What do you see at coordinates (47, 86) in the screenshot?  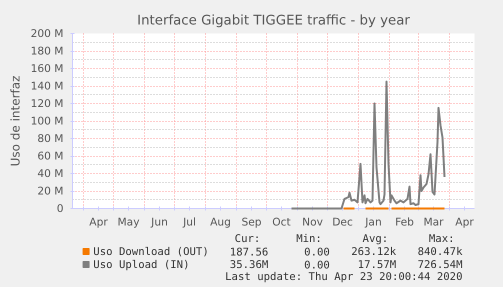 I see `y-tick-label: 140 M` at bounding box center [47, 86].